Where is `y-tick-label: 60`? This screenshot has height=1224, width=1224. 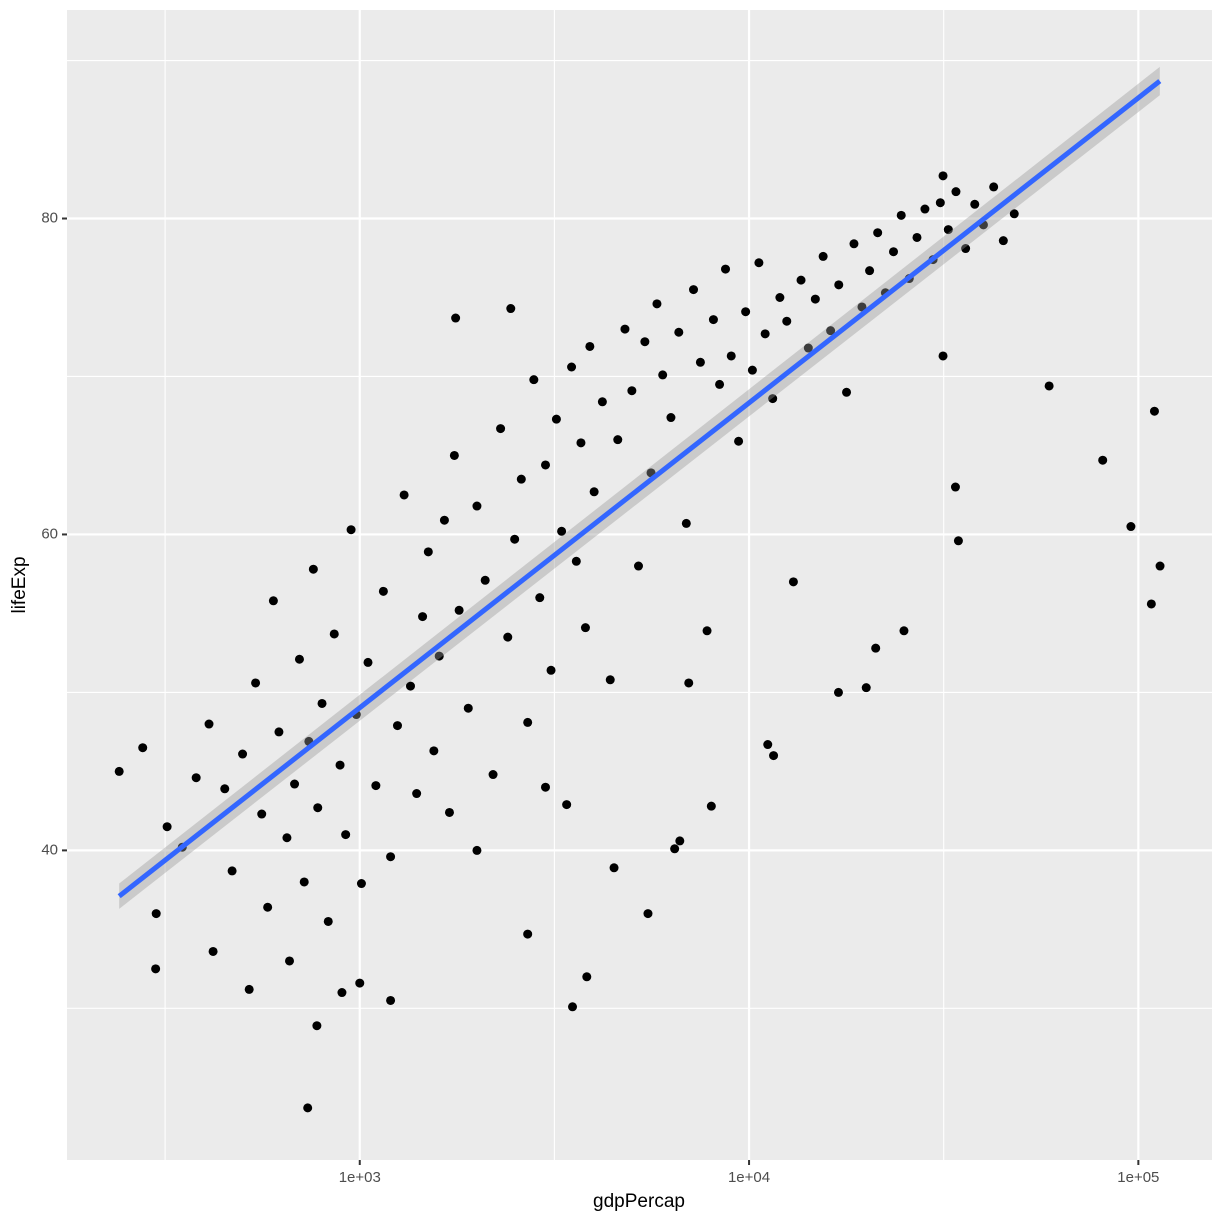 y-tick-label: 60 is located at coordinates (49, 533).